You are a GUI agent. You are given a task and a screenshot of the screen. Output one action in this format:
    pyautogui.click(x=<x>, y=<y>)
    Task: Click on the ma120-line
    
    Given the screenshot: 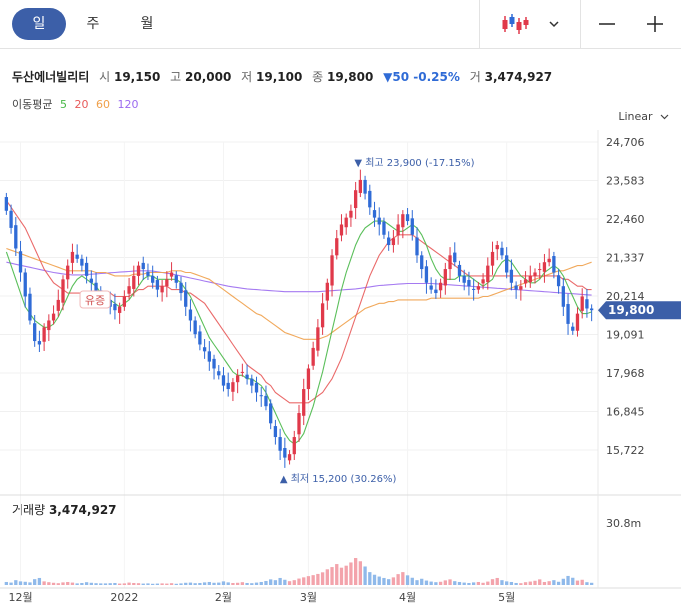 What is the action you would take?
    pyautogui.click(x=299, y=278)
    